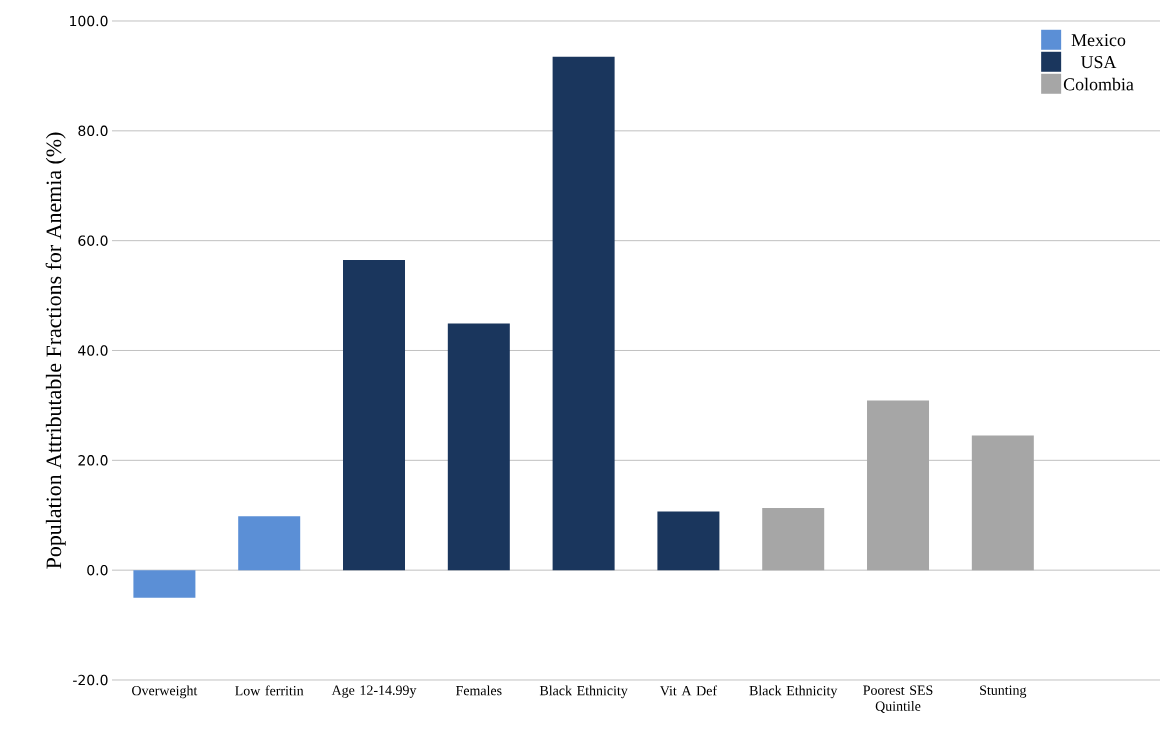 Image resolution: width=1160 pixels, height=738 pixels. I want to click on legend-label: Colombia, so click(1098, 84).